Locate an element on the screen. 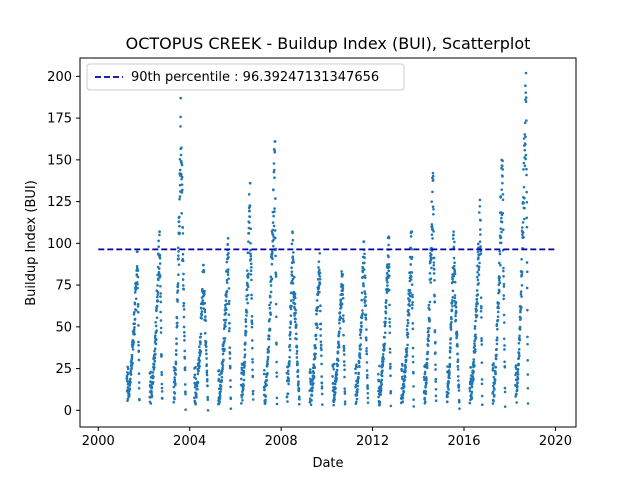 This screenshot has width=640, height=480. y-tick-label: 25 is located at coordinates (63, 369).